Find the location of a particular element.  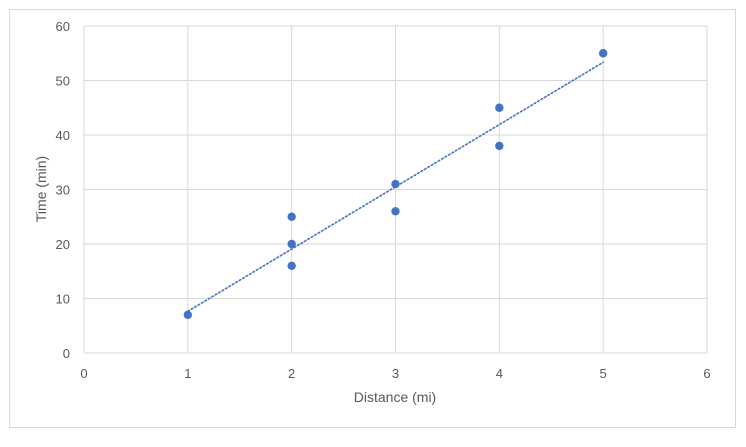

y-tick-label: 20 is located at coordinates (63, 244).